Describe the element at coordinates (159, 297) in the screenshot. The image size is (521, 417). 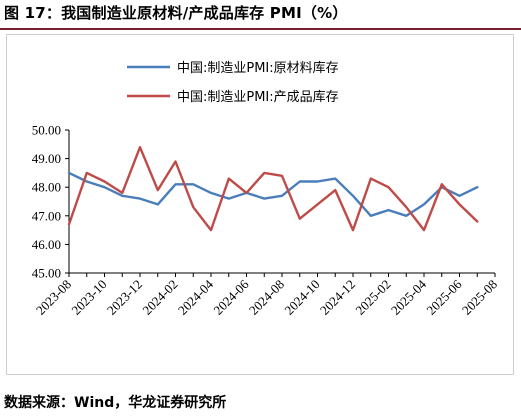
I see `x-tick-label: 2024-02` at that location.